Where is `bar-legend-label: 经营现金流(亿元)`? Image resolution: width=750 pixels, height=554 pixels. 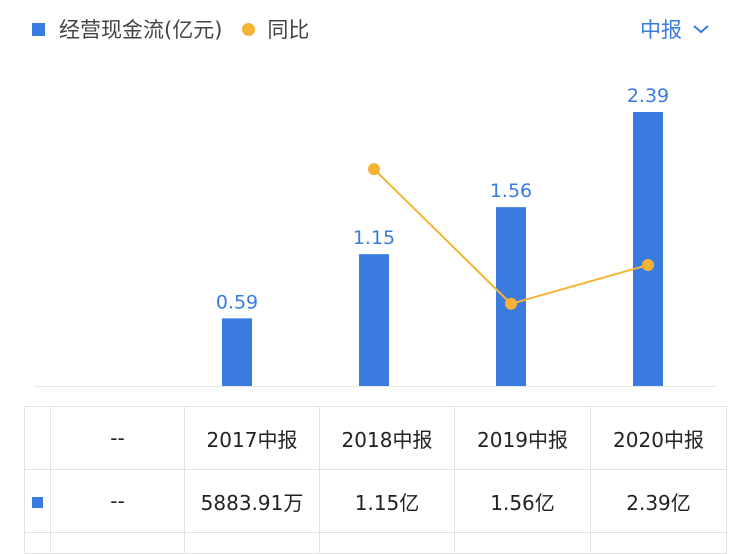
bar-legend-label: 经营现金流(亿元) is located at coordinates (141, 30).